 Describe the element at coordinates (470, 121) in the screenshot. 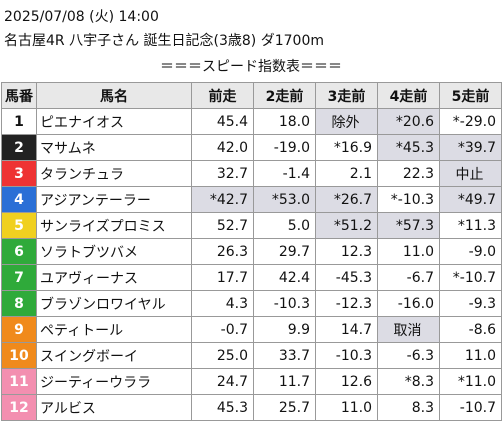

I see `speed-index: *-29.0` at that location.